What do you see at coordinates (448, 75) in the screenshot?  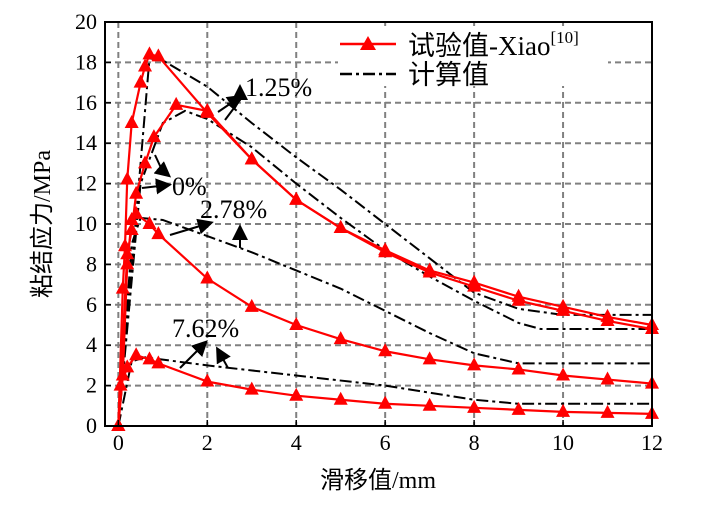 I see `legend-label-calculated: 计算值` at bounding box center [448, 75].